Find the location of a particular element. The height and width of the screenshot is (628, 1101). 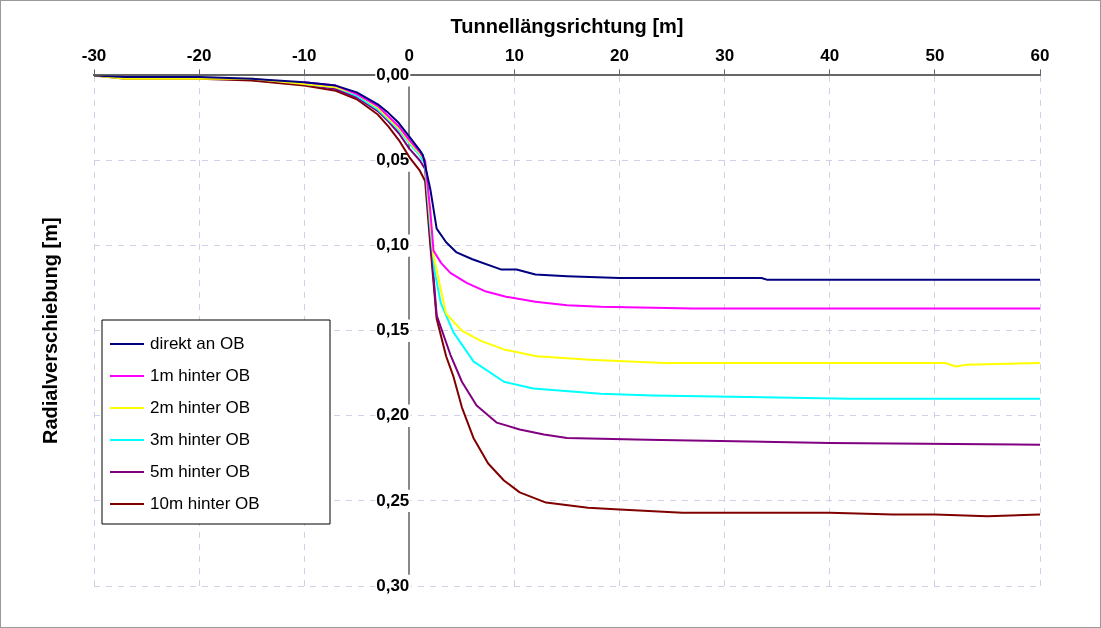

x-tick-label: -20 is located at coordinates (199, 55).